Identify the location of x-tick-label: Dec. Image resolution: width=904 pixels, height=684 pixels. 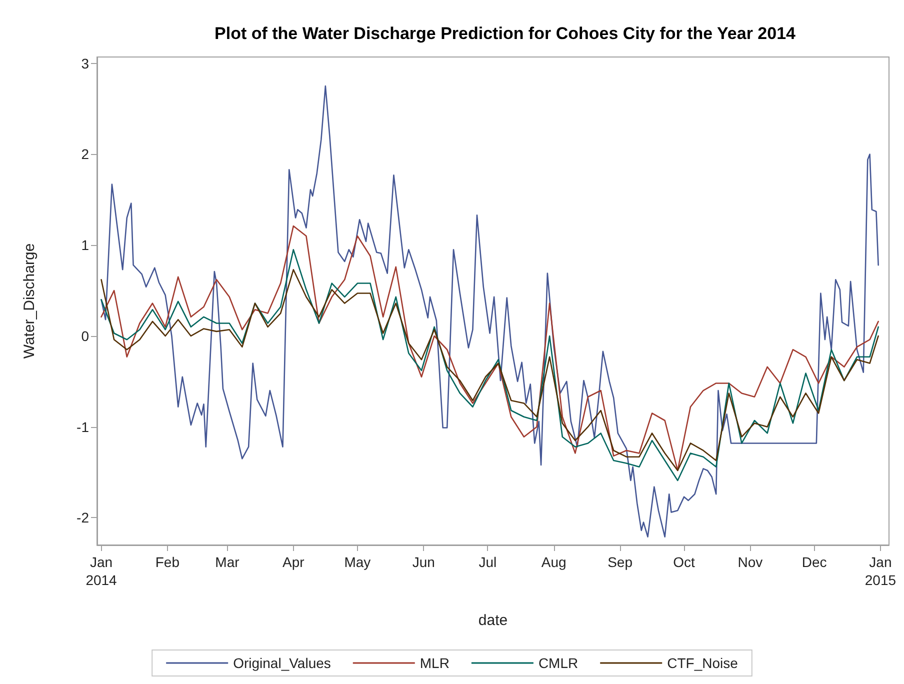
(814, 562).